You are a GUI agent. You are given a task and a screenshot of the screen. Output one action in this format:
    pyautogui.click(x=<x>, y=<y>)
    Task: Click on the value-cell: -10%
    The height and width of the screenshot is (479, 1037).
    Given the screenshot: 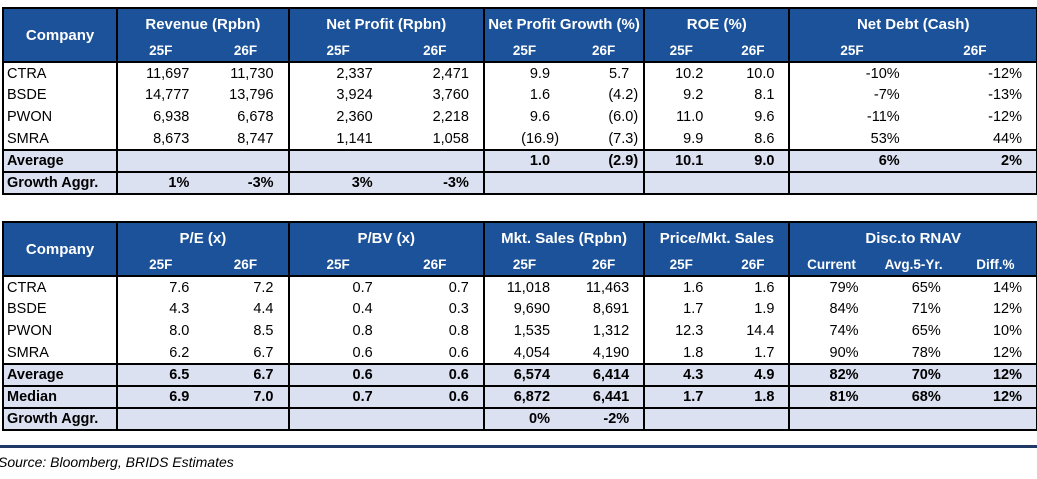 What is the action you would take?
    pyautogui.click(x=851, y=73)
    